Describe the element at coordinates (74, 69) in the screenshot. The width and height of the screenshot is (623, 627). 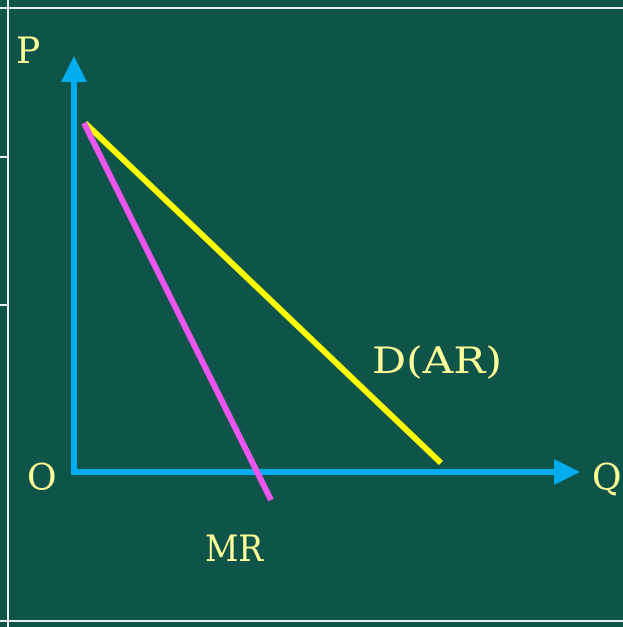
I see `price-axis-arrowhead` at that location.